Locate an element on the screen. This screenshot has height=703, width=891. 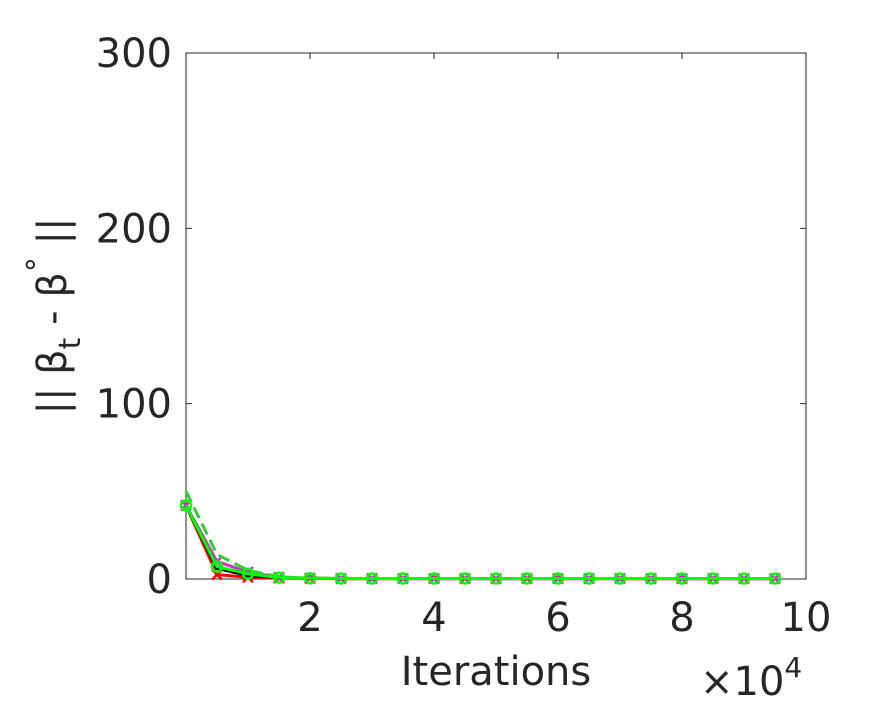
y-tick-label: 300 is located at coordinates (134, 54).